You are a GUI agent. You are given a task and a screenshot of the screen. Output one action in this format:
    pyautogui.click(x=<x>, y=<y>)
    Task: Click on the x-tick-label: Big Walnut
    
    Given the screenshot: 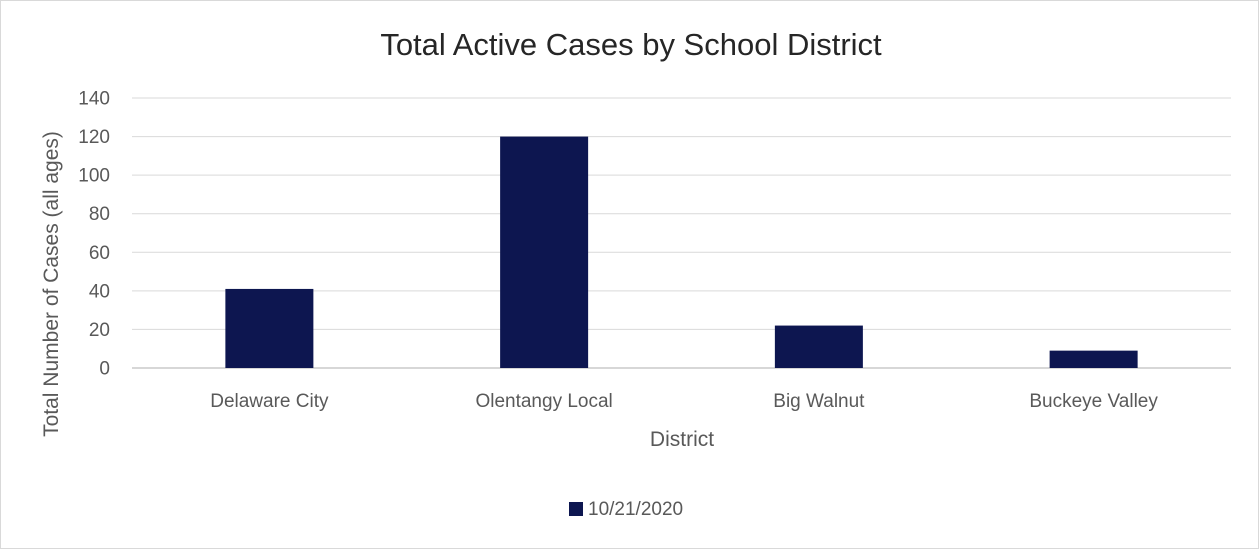 What is the action you would take?
    pyautogui.click(x=819, y=401)
    